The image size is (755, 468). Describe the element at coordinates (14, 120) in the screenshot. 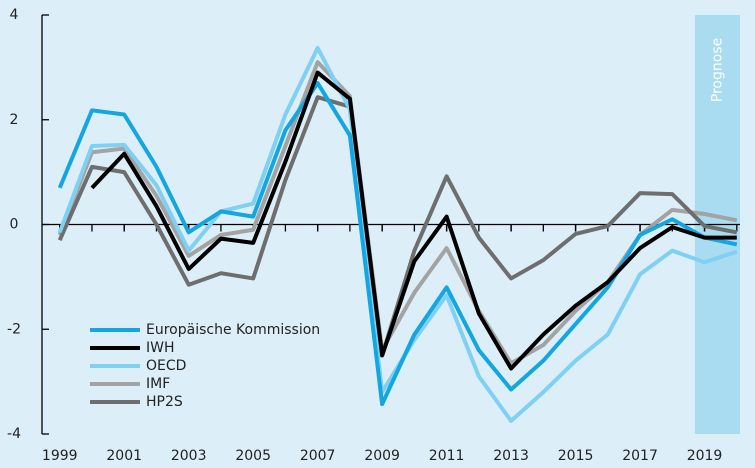

I see `y-tick-label: 2` at that location.